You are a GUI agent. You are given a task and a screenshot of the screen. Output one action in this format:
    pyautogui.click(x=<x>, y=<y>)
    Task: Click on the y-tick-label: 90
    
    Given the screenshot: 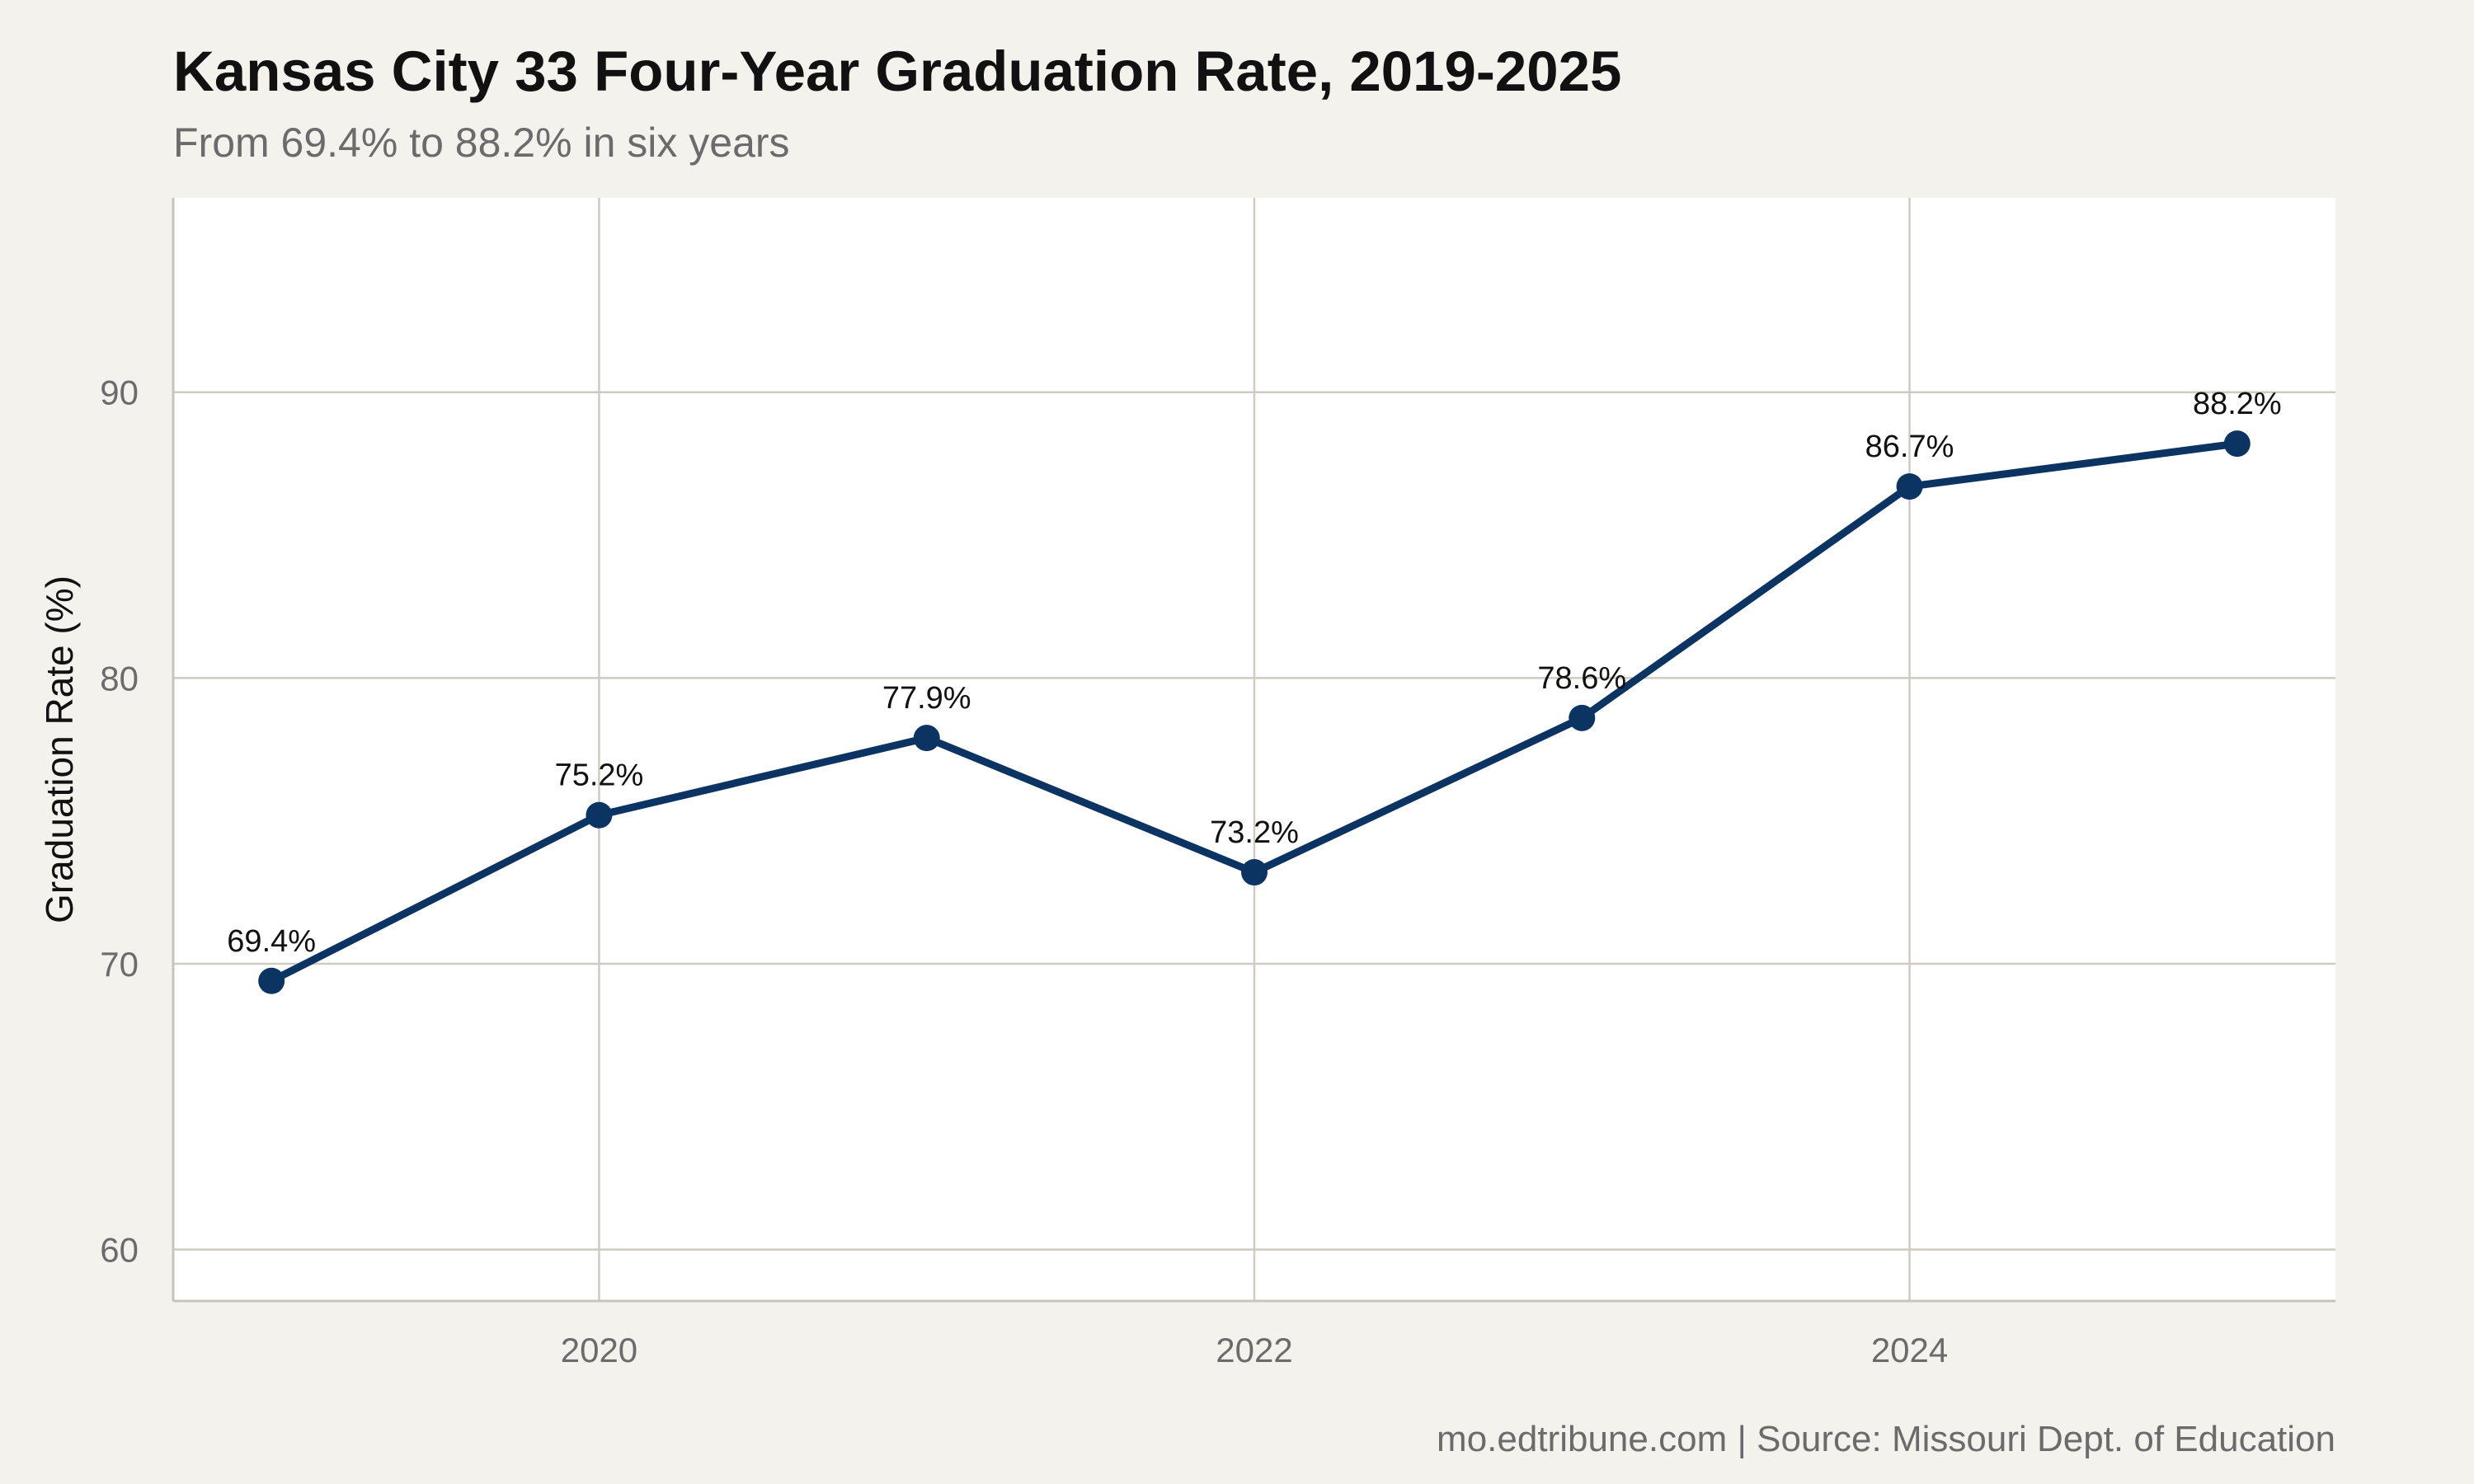 What is the action you would take?
    pyautogui.click(x=119, y=392)
    